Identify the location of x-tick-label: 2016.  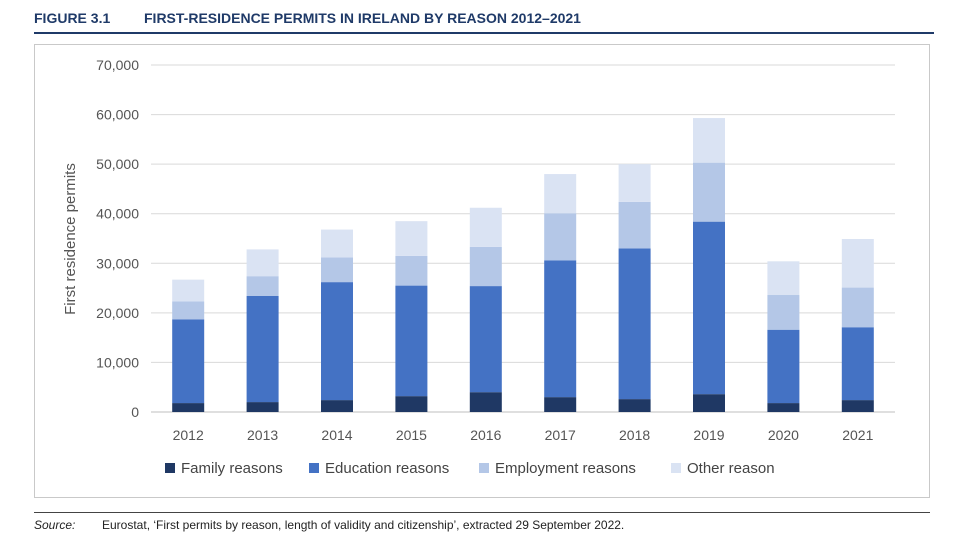
(485, 435).